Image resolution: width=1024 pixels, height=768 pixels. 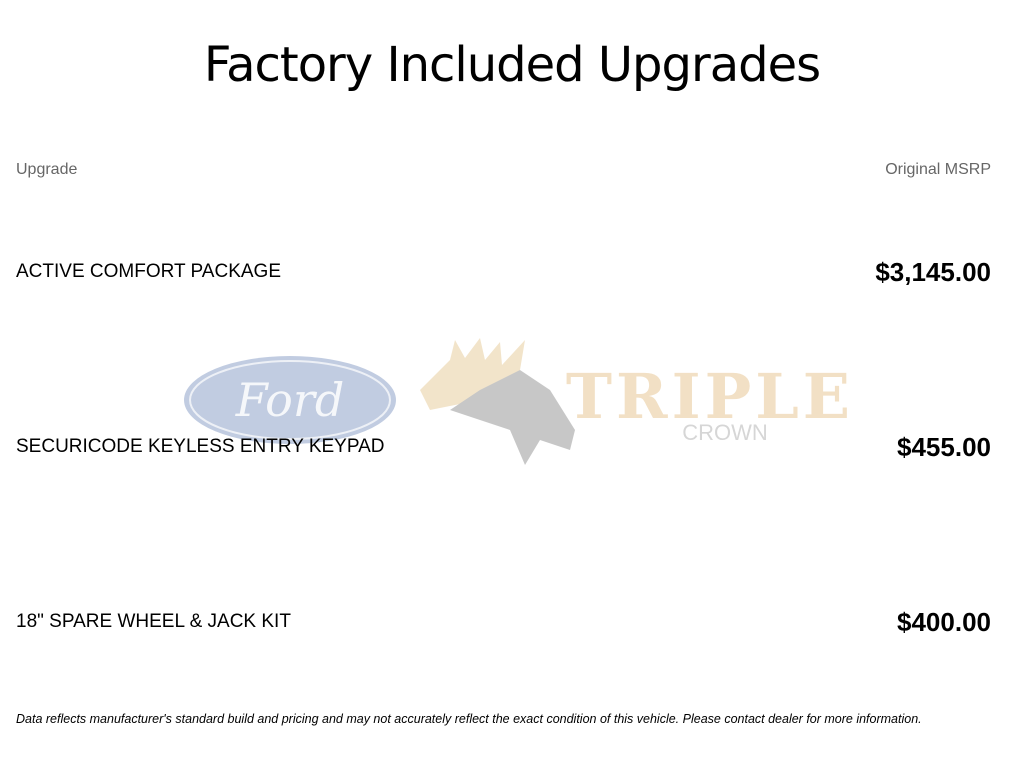 I want to click on upgrade-price: $455.00, so click(x=944, y=446).